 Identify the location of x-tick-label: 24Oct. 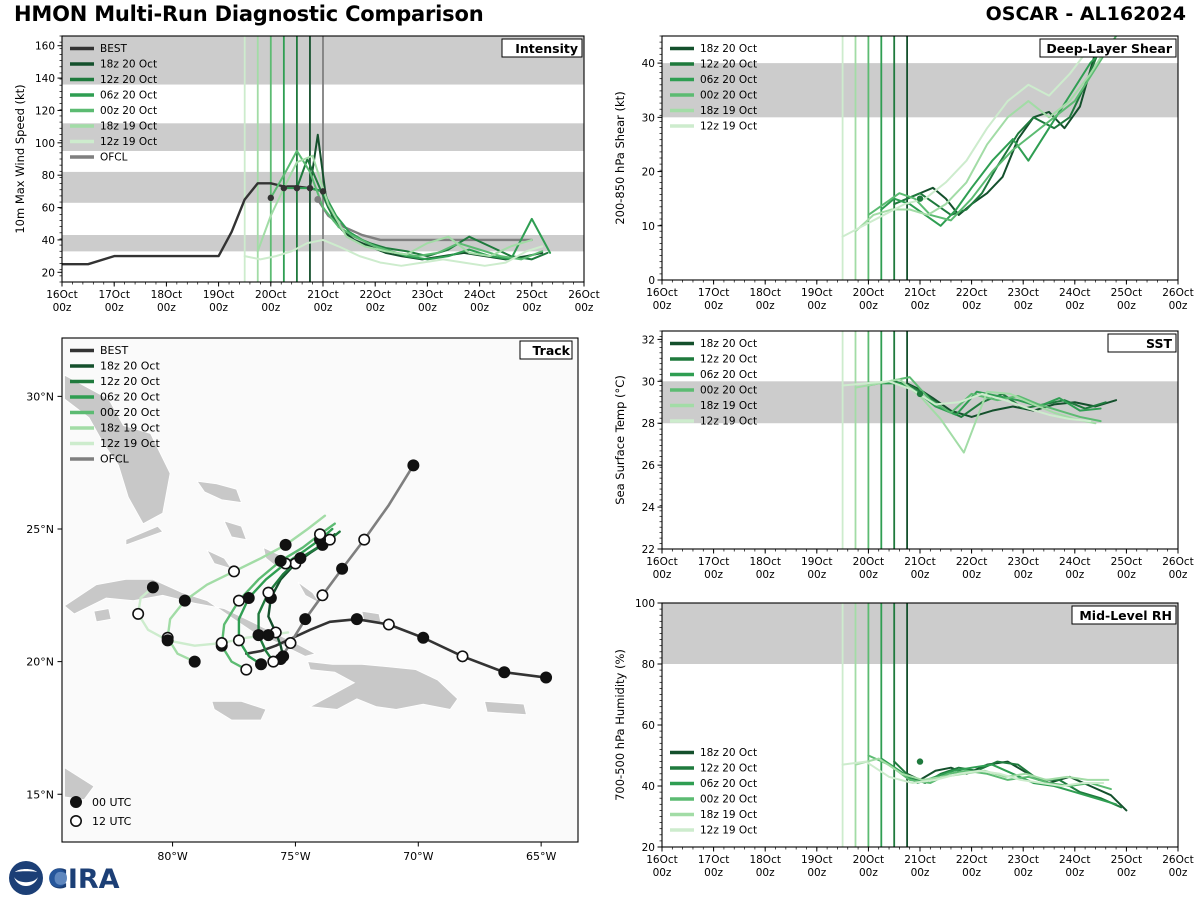
(1075, 860).